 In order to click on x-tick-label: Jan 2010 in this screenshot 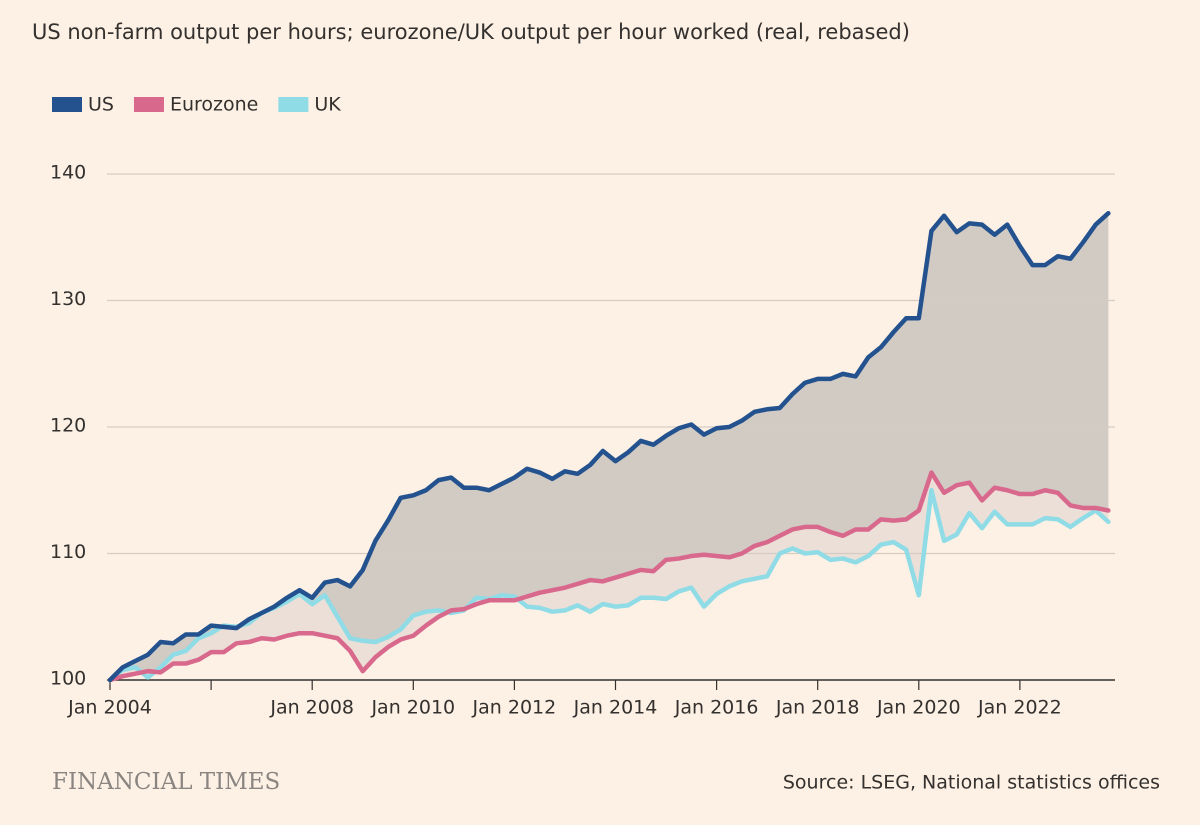, I will do `click(412, 708)`.